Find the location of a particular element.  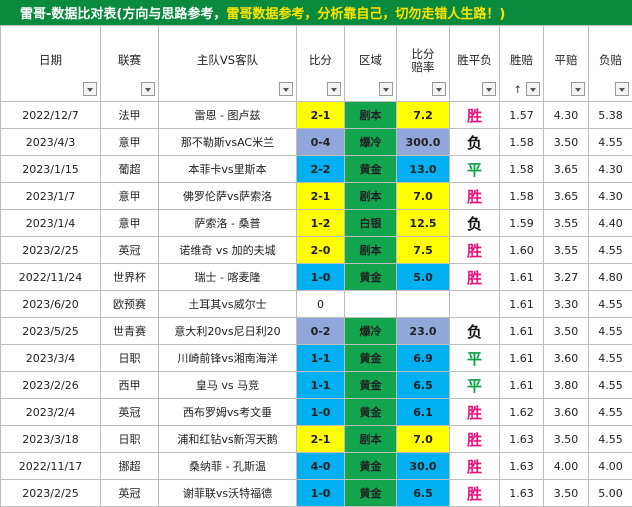

cell-date: 2023/4/3 is located at coordinates (51, 142).